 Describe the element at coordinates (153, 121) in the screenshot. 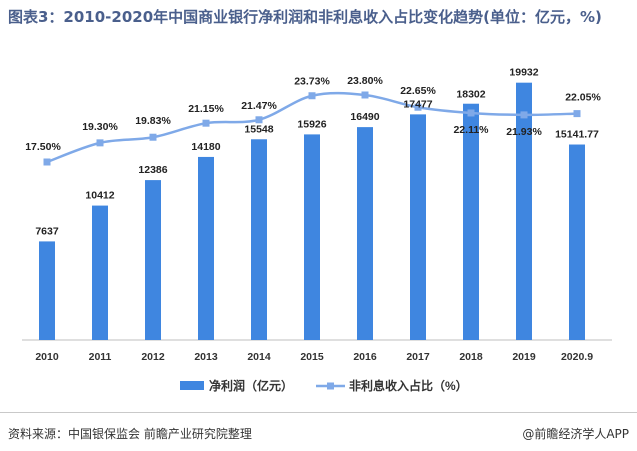

I see `ratio-label-2012: 19.83%` at that location.